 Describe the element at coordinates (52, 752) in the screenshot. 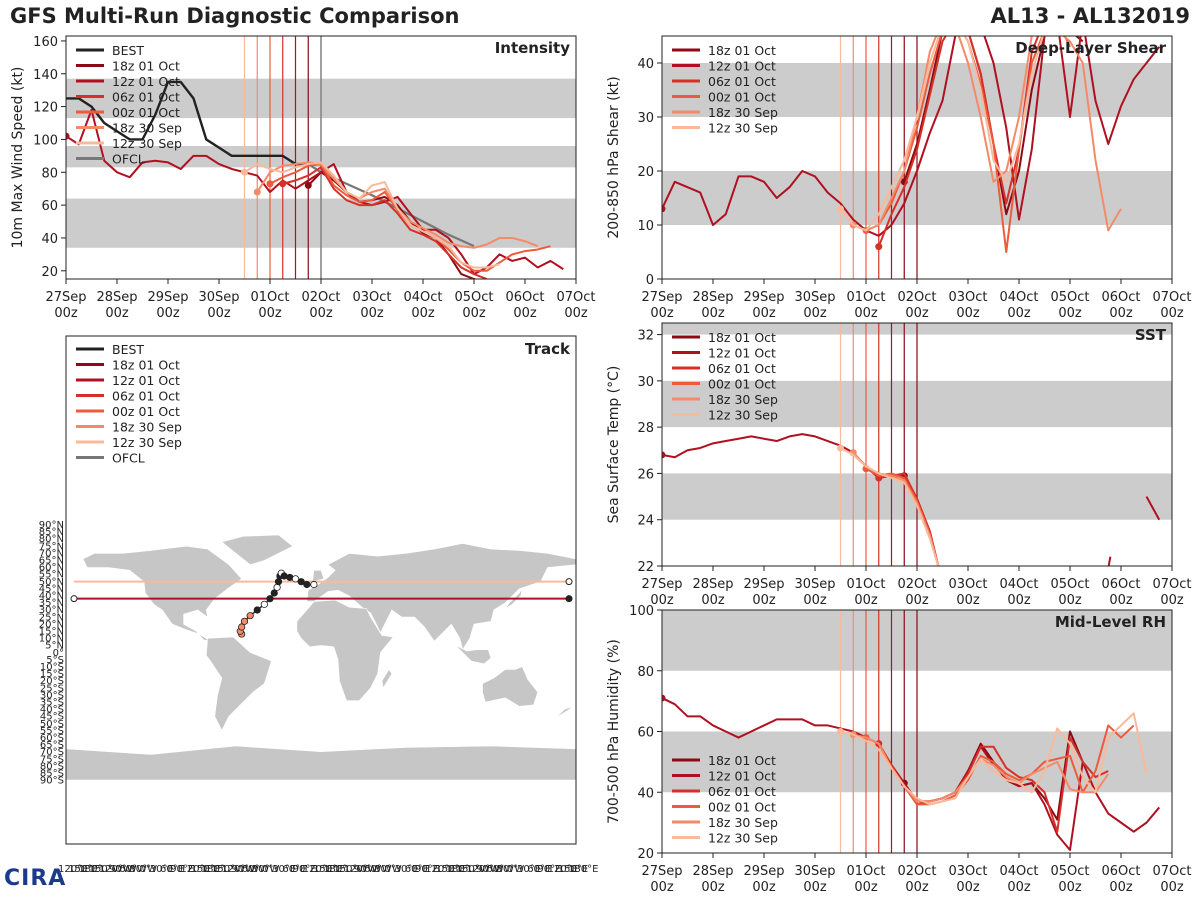

I see `lat-label-32: 70°S` at that location.